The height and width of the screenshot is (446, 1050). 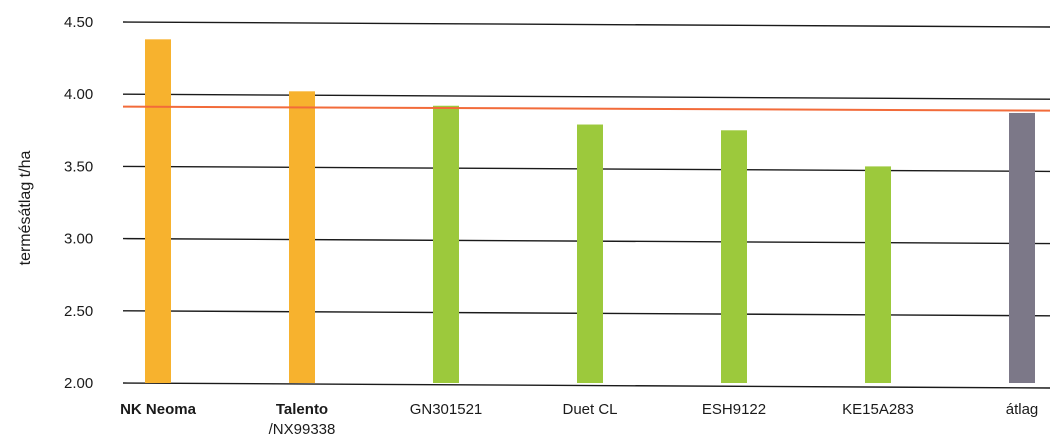 I want to click on reference-line-group, so click(x=586, y=108).